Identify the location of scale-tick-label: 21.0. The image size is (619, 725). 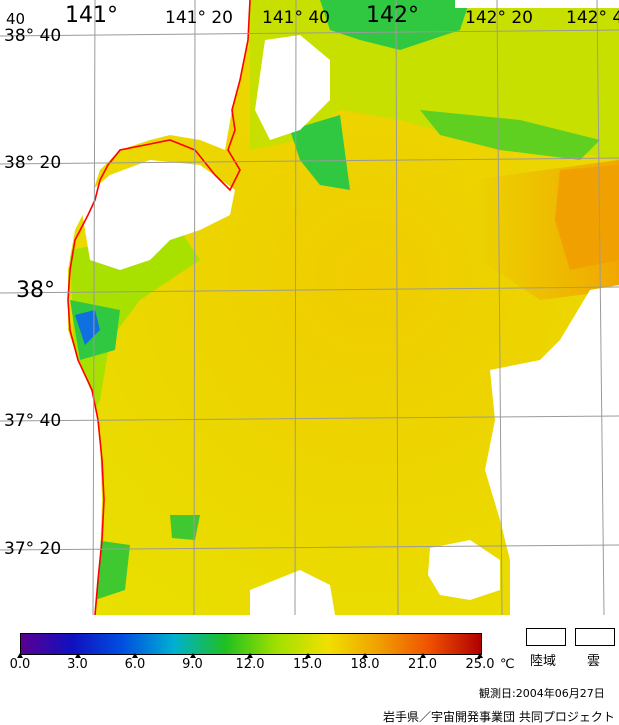
(422, 664).